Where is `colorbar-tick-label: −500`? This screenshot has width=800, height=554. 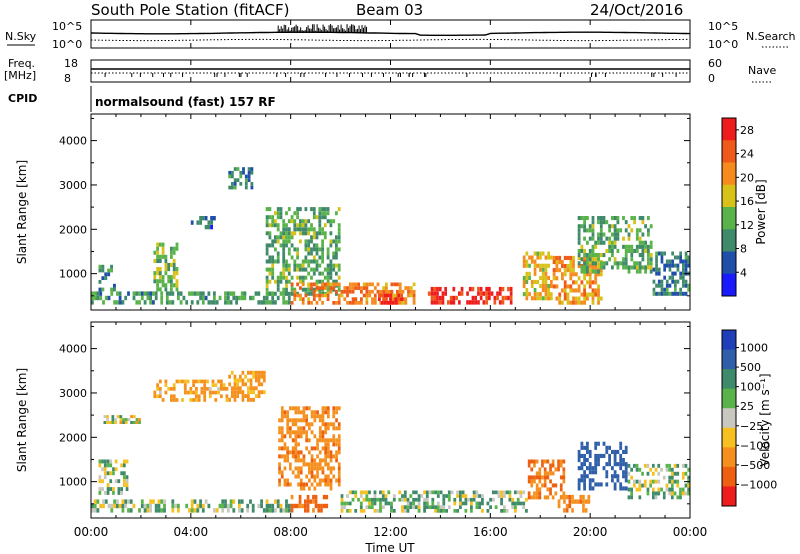
colorbar-tick-label: −500 is located at coordinates (755, 465).